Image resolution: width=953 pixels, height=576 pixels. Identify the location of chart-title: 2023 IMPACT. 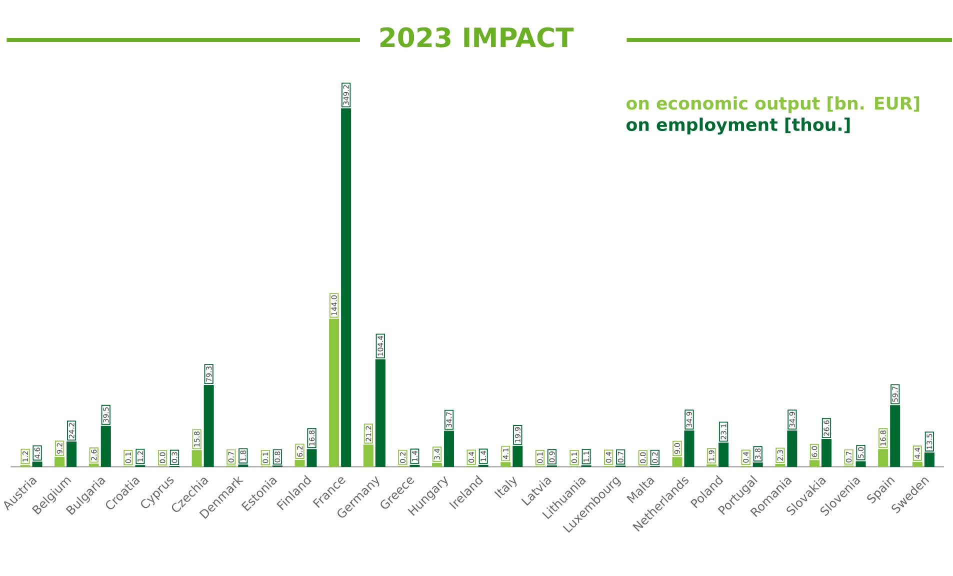
(477, 37).